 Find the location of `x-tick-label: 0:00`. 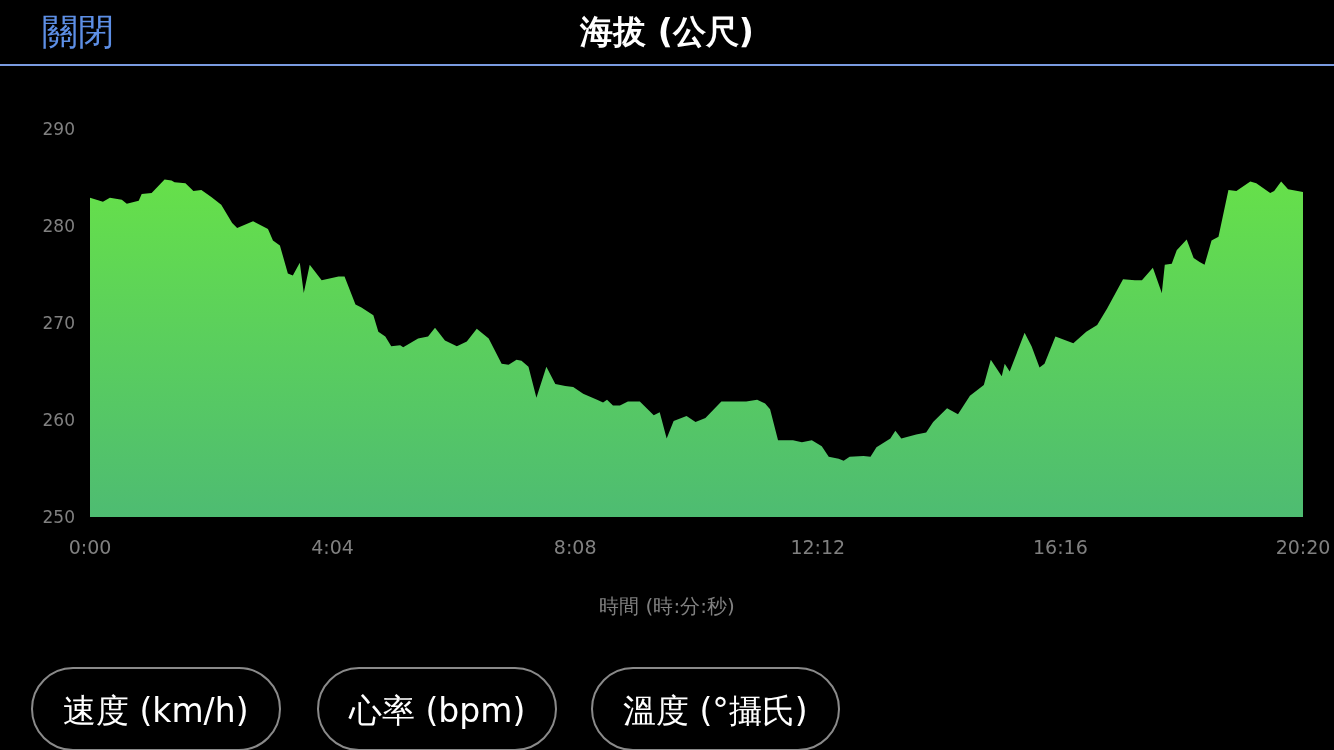

x-tick-label: 0:00 is located at coordinates (90, 546).